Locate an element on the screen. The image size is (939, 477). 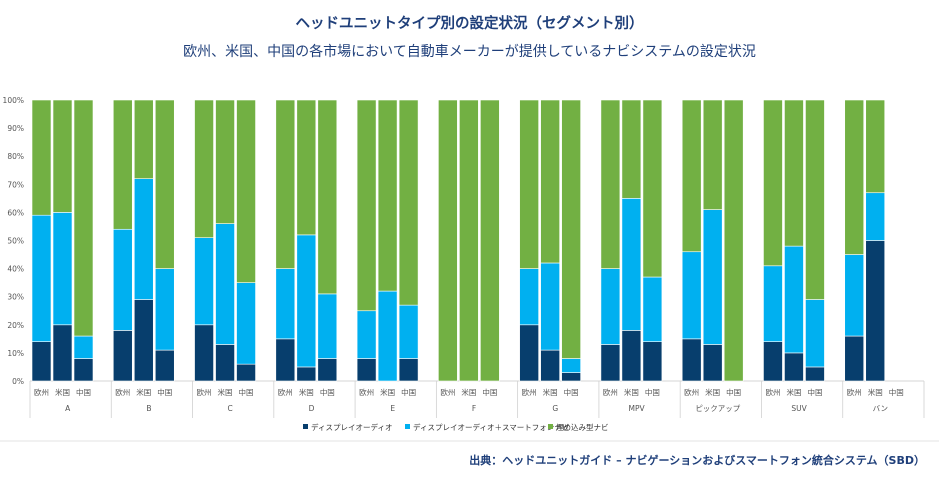
y-tick-label: 0% is located at coordinates (18, 381).